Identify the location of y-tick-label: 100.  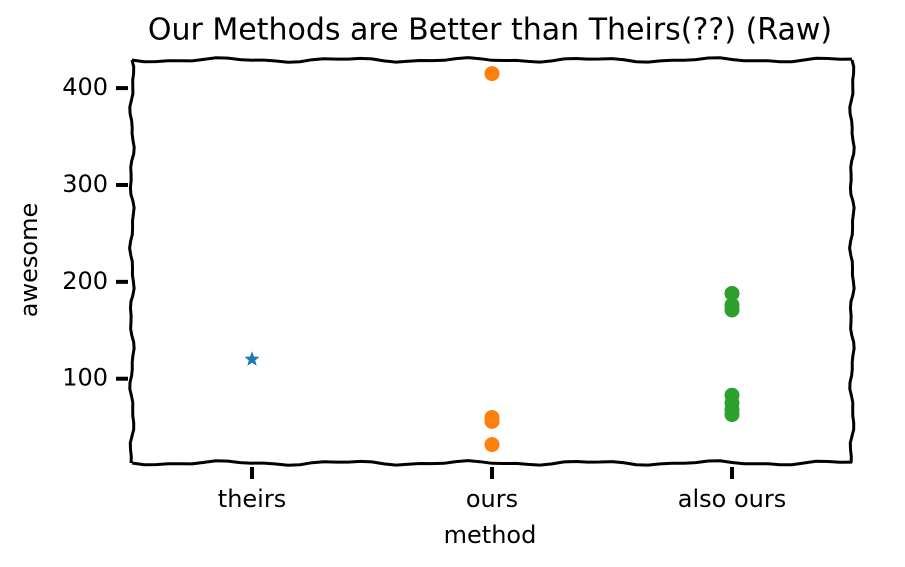
(85, 378).